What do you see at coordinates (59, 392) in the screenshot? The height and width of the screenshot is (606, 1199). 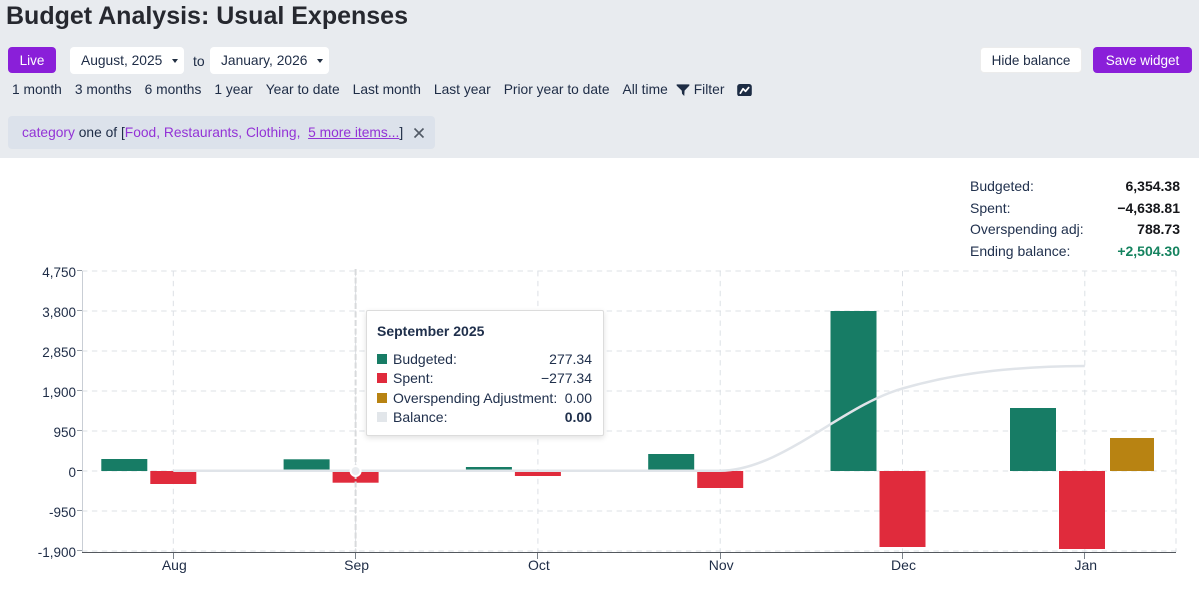 I see `svg-text: 1,900` at bounding box center [59, 392].